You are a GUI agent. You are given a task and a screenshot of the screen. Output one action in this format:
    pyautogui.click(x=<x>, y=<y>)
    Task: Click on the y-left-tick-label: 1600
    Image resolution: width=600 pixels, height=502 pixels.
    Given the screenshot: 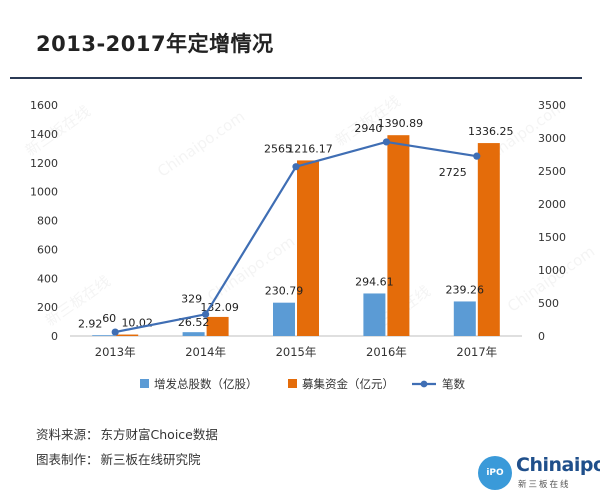 What is the action you would take?
    pyautogui.click(x=44, y=105)
    